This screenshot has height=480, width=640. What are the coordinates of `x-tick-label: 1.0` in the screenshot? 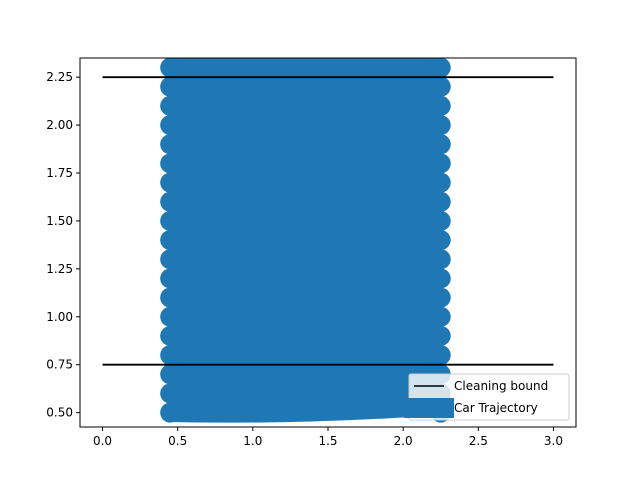 It's located at (252, 441).